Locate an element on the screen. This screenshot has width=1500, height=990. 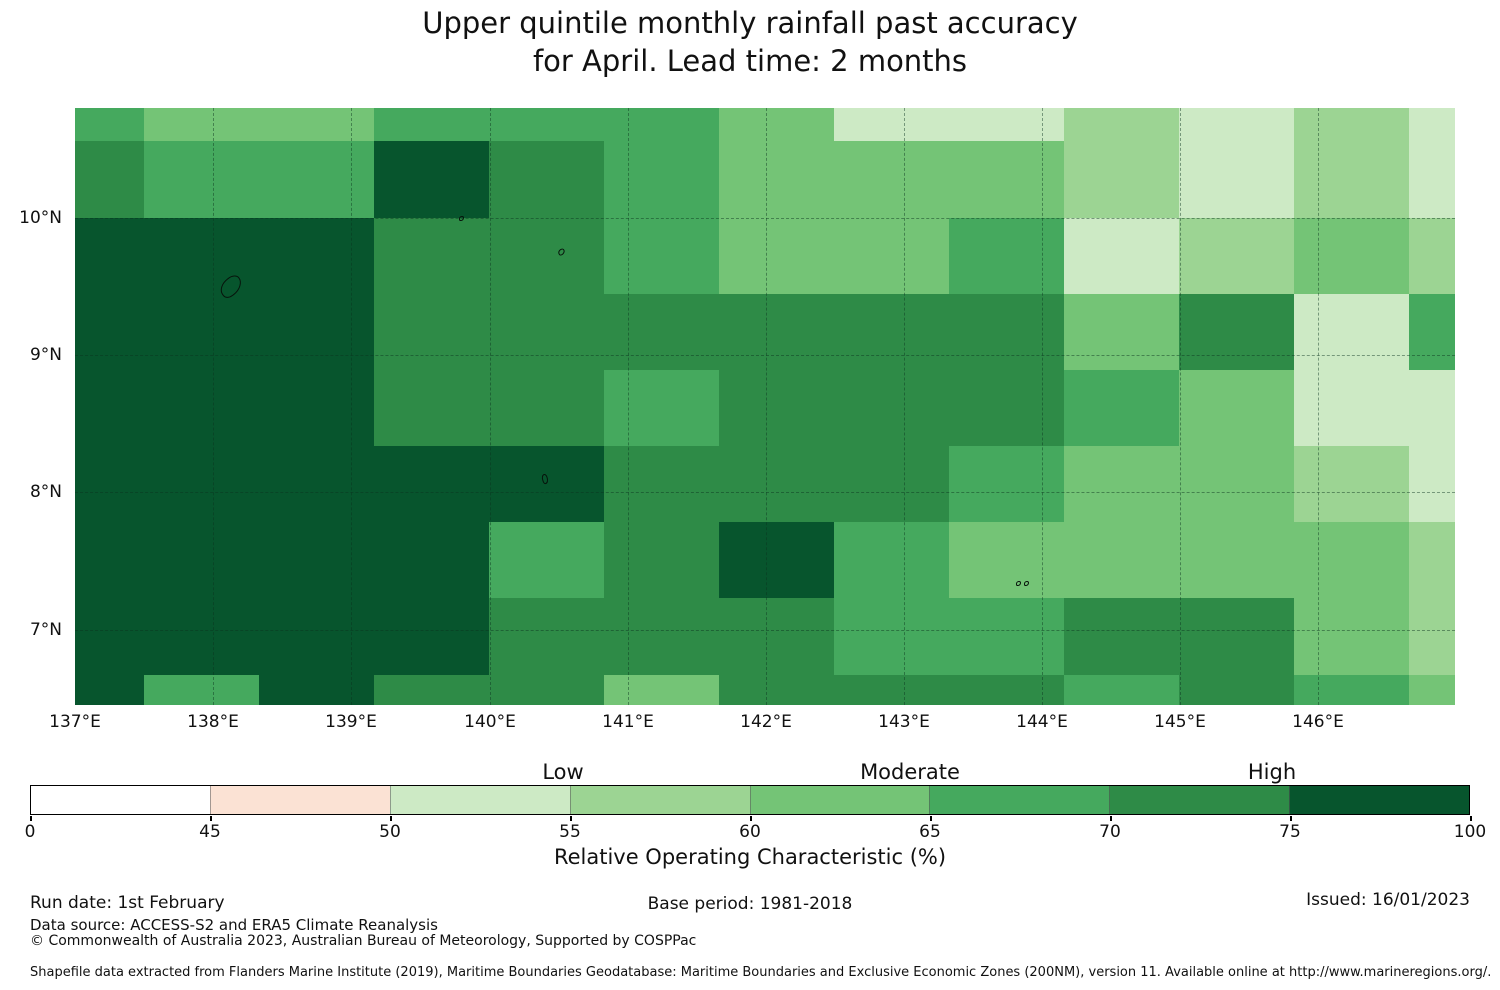
colorbar-tick-label: 65 is located at coordinates (930, 832).